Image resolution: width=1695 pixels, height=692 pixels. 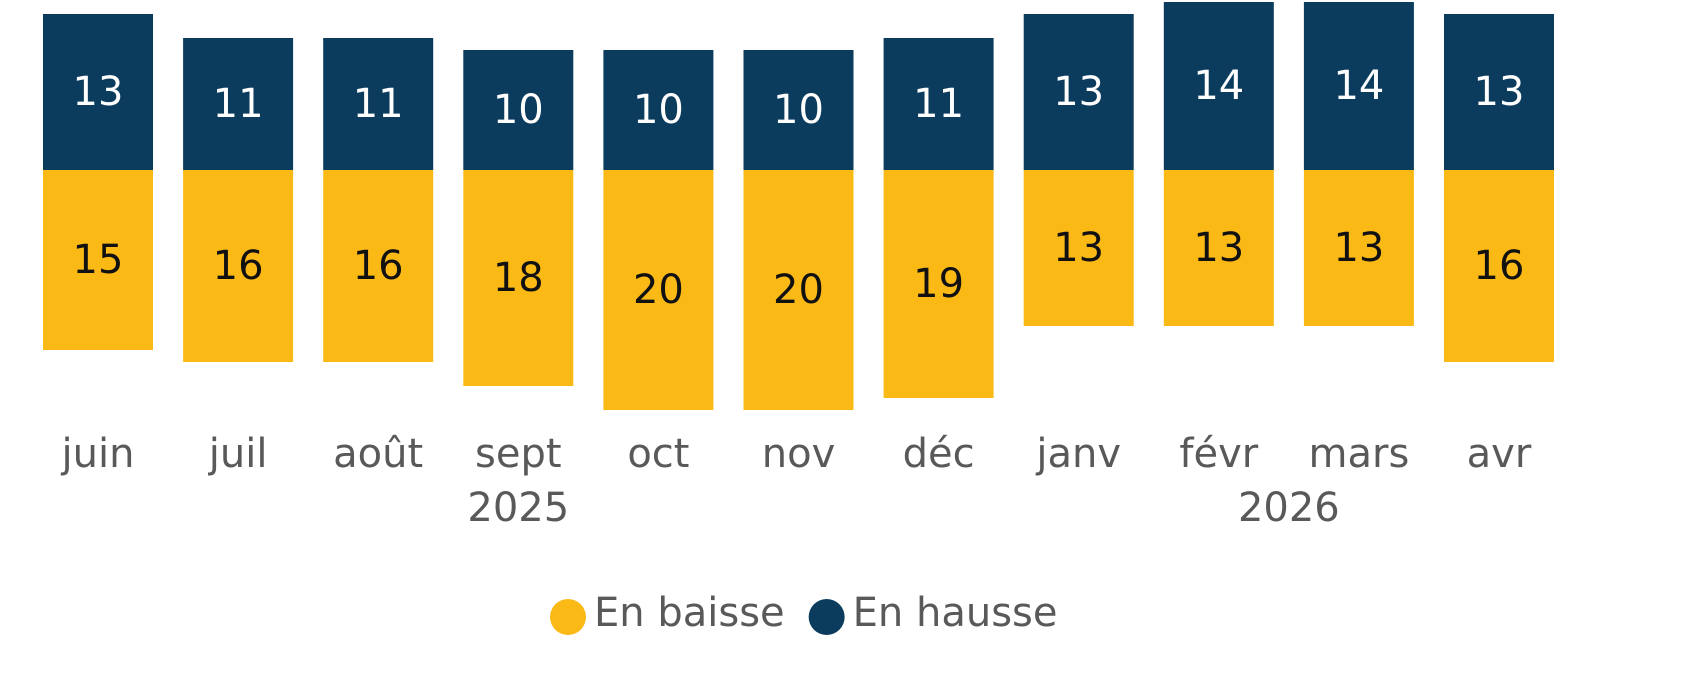 What do you see at coordinates (955, 613) in the screenshot?
I see `legend-label: En hausse` at bounding box center [955, 613].